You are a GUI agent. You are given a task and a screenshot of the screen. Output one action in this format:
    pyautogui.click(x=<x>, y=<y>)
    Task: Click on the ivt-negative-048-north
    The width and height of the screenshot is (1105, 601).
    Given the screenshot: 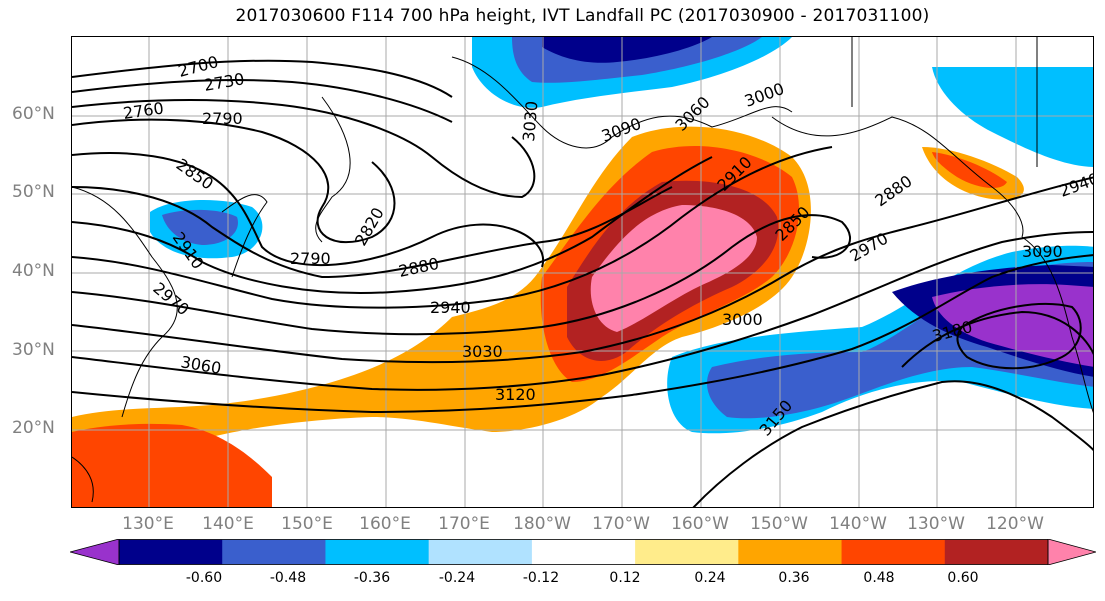 What is the action you would take?
    pyautogui.click(x=627, y=50)
    